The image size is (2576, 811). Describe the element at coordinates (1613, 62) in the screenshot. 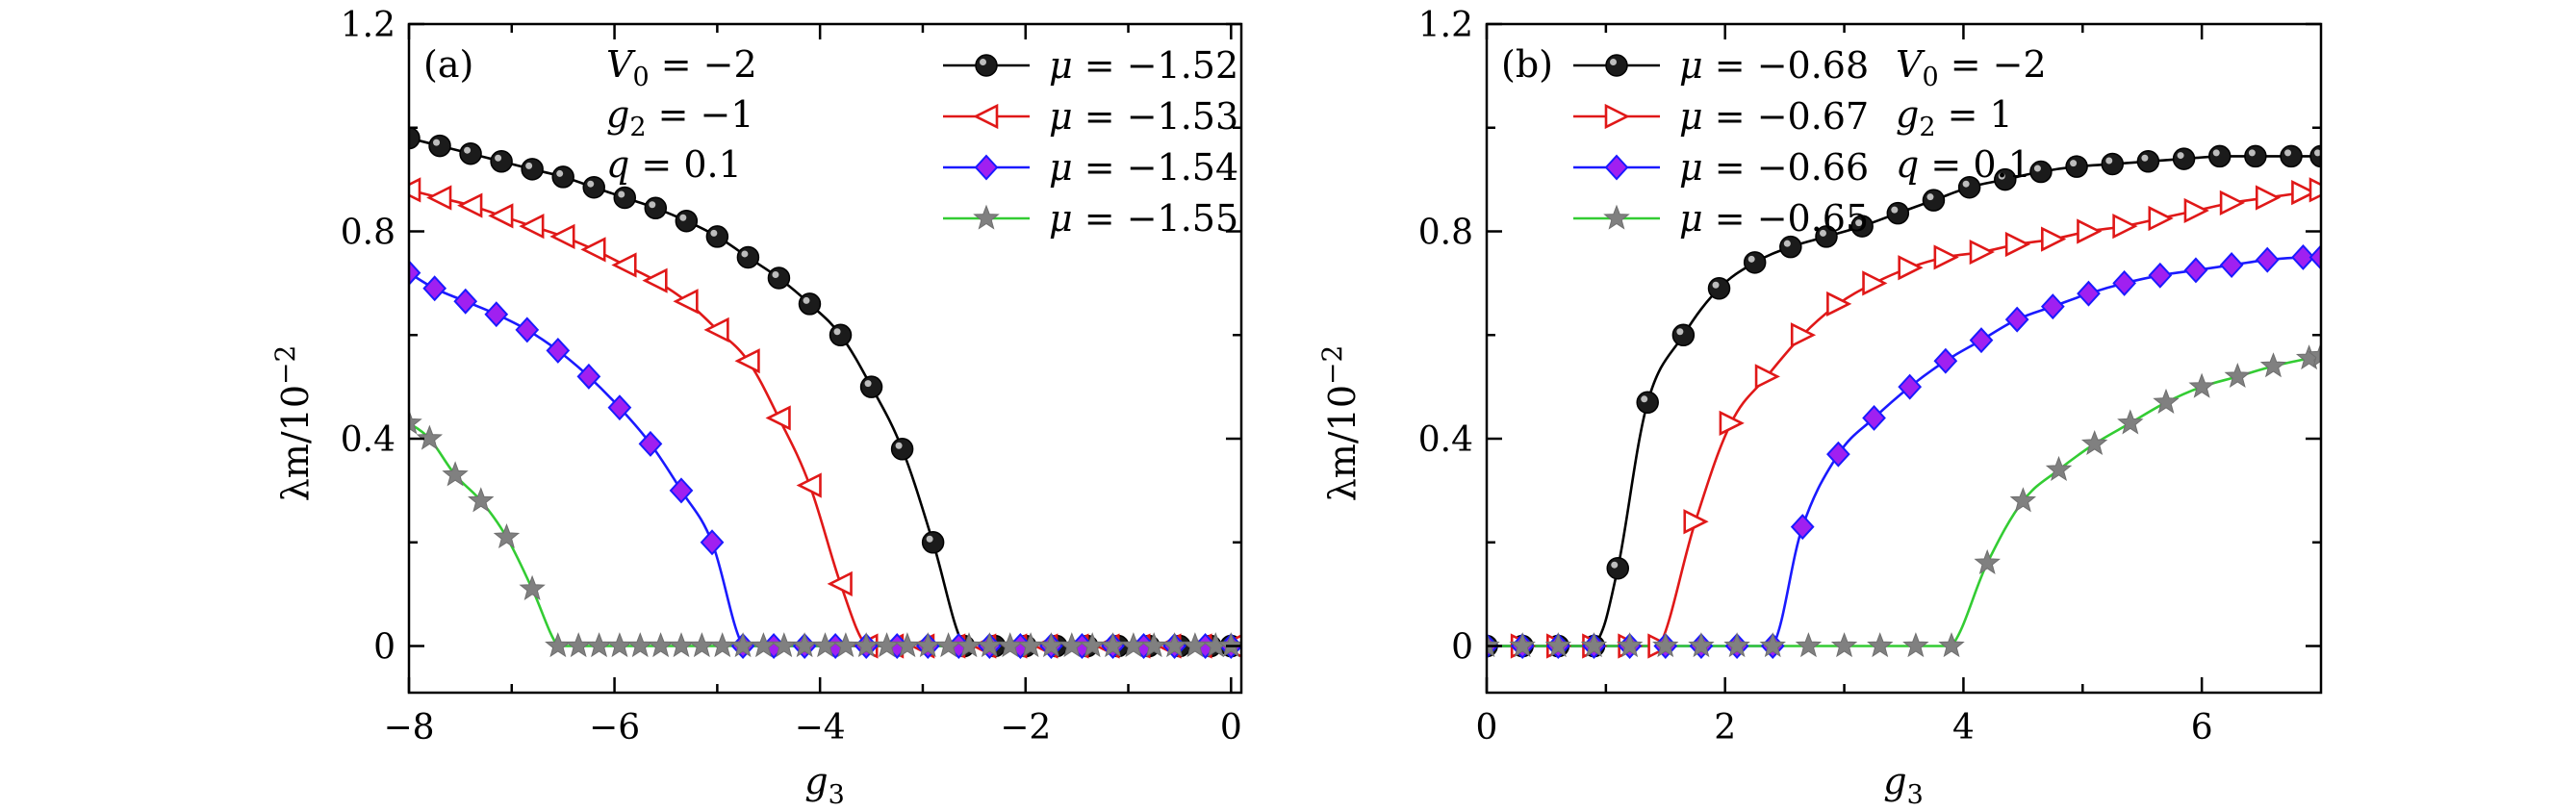

I see `legend-marker-highlight` at that location.